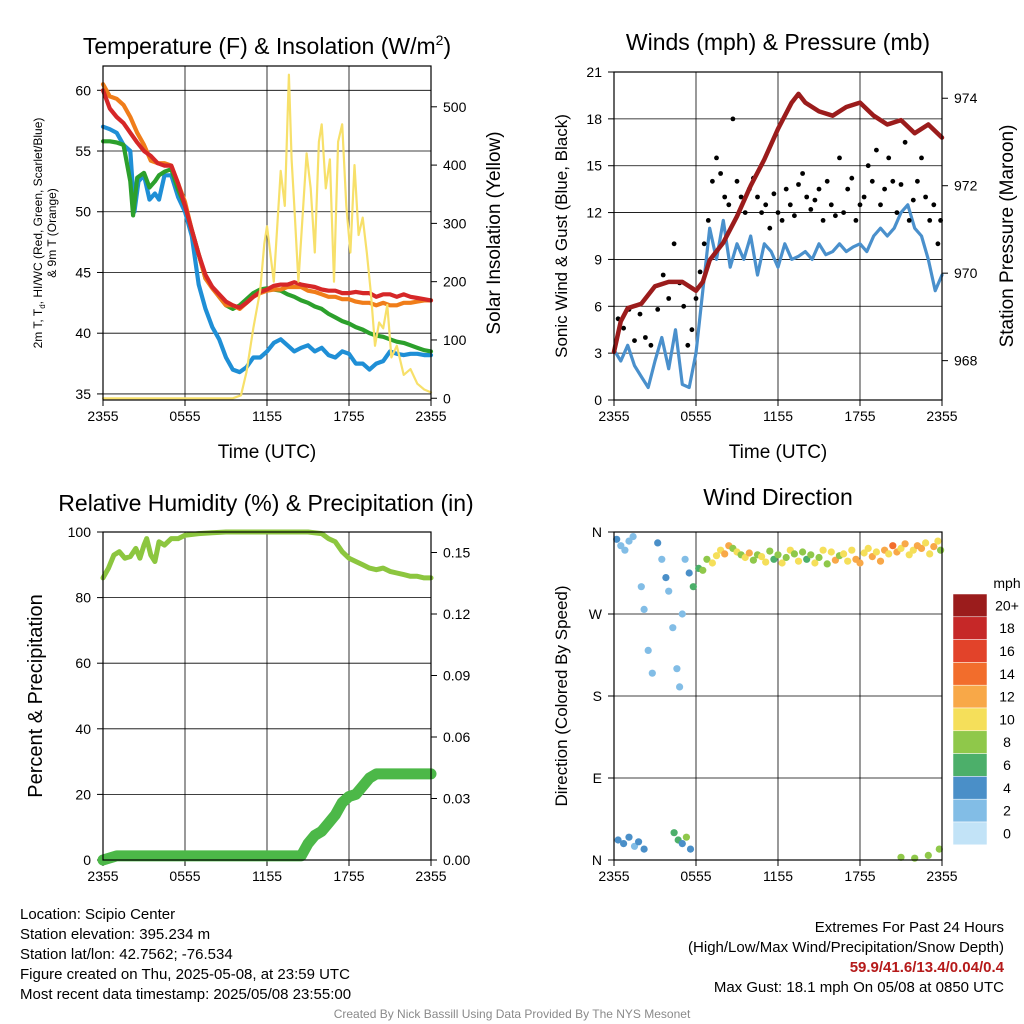  What do you see at coordinates (598, 400) in the screenshot?
I see `y-tick-label: 0` at bounding box center [598, 400].